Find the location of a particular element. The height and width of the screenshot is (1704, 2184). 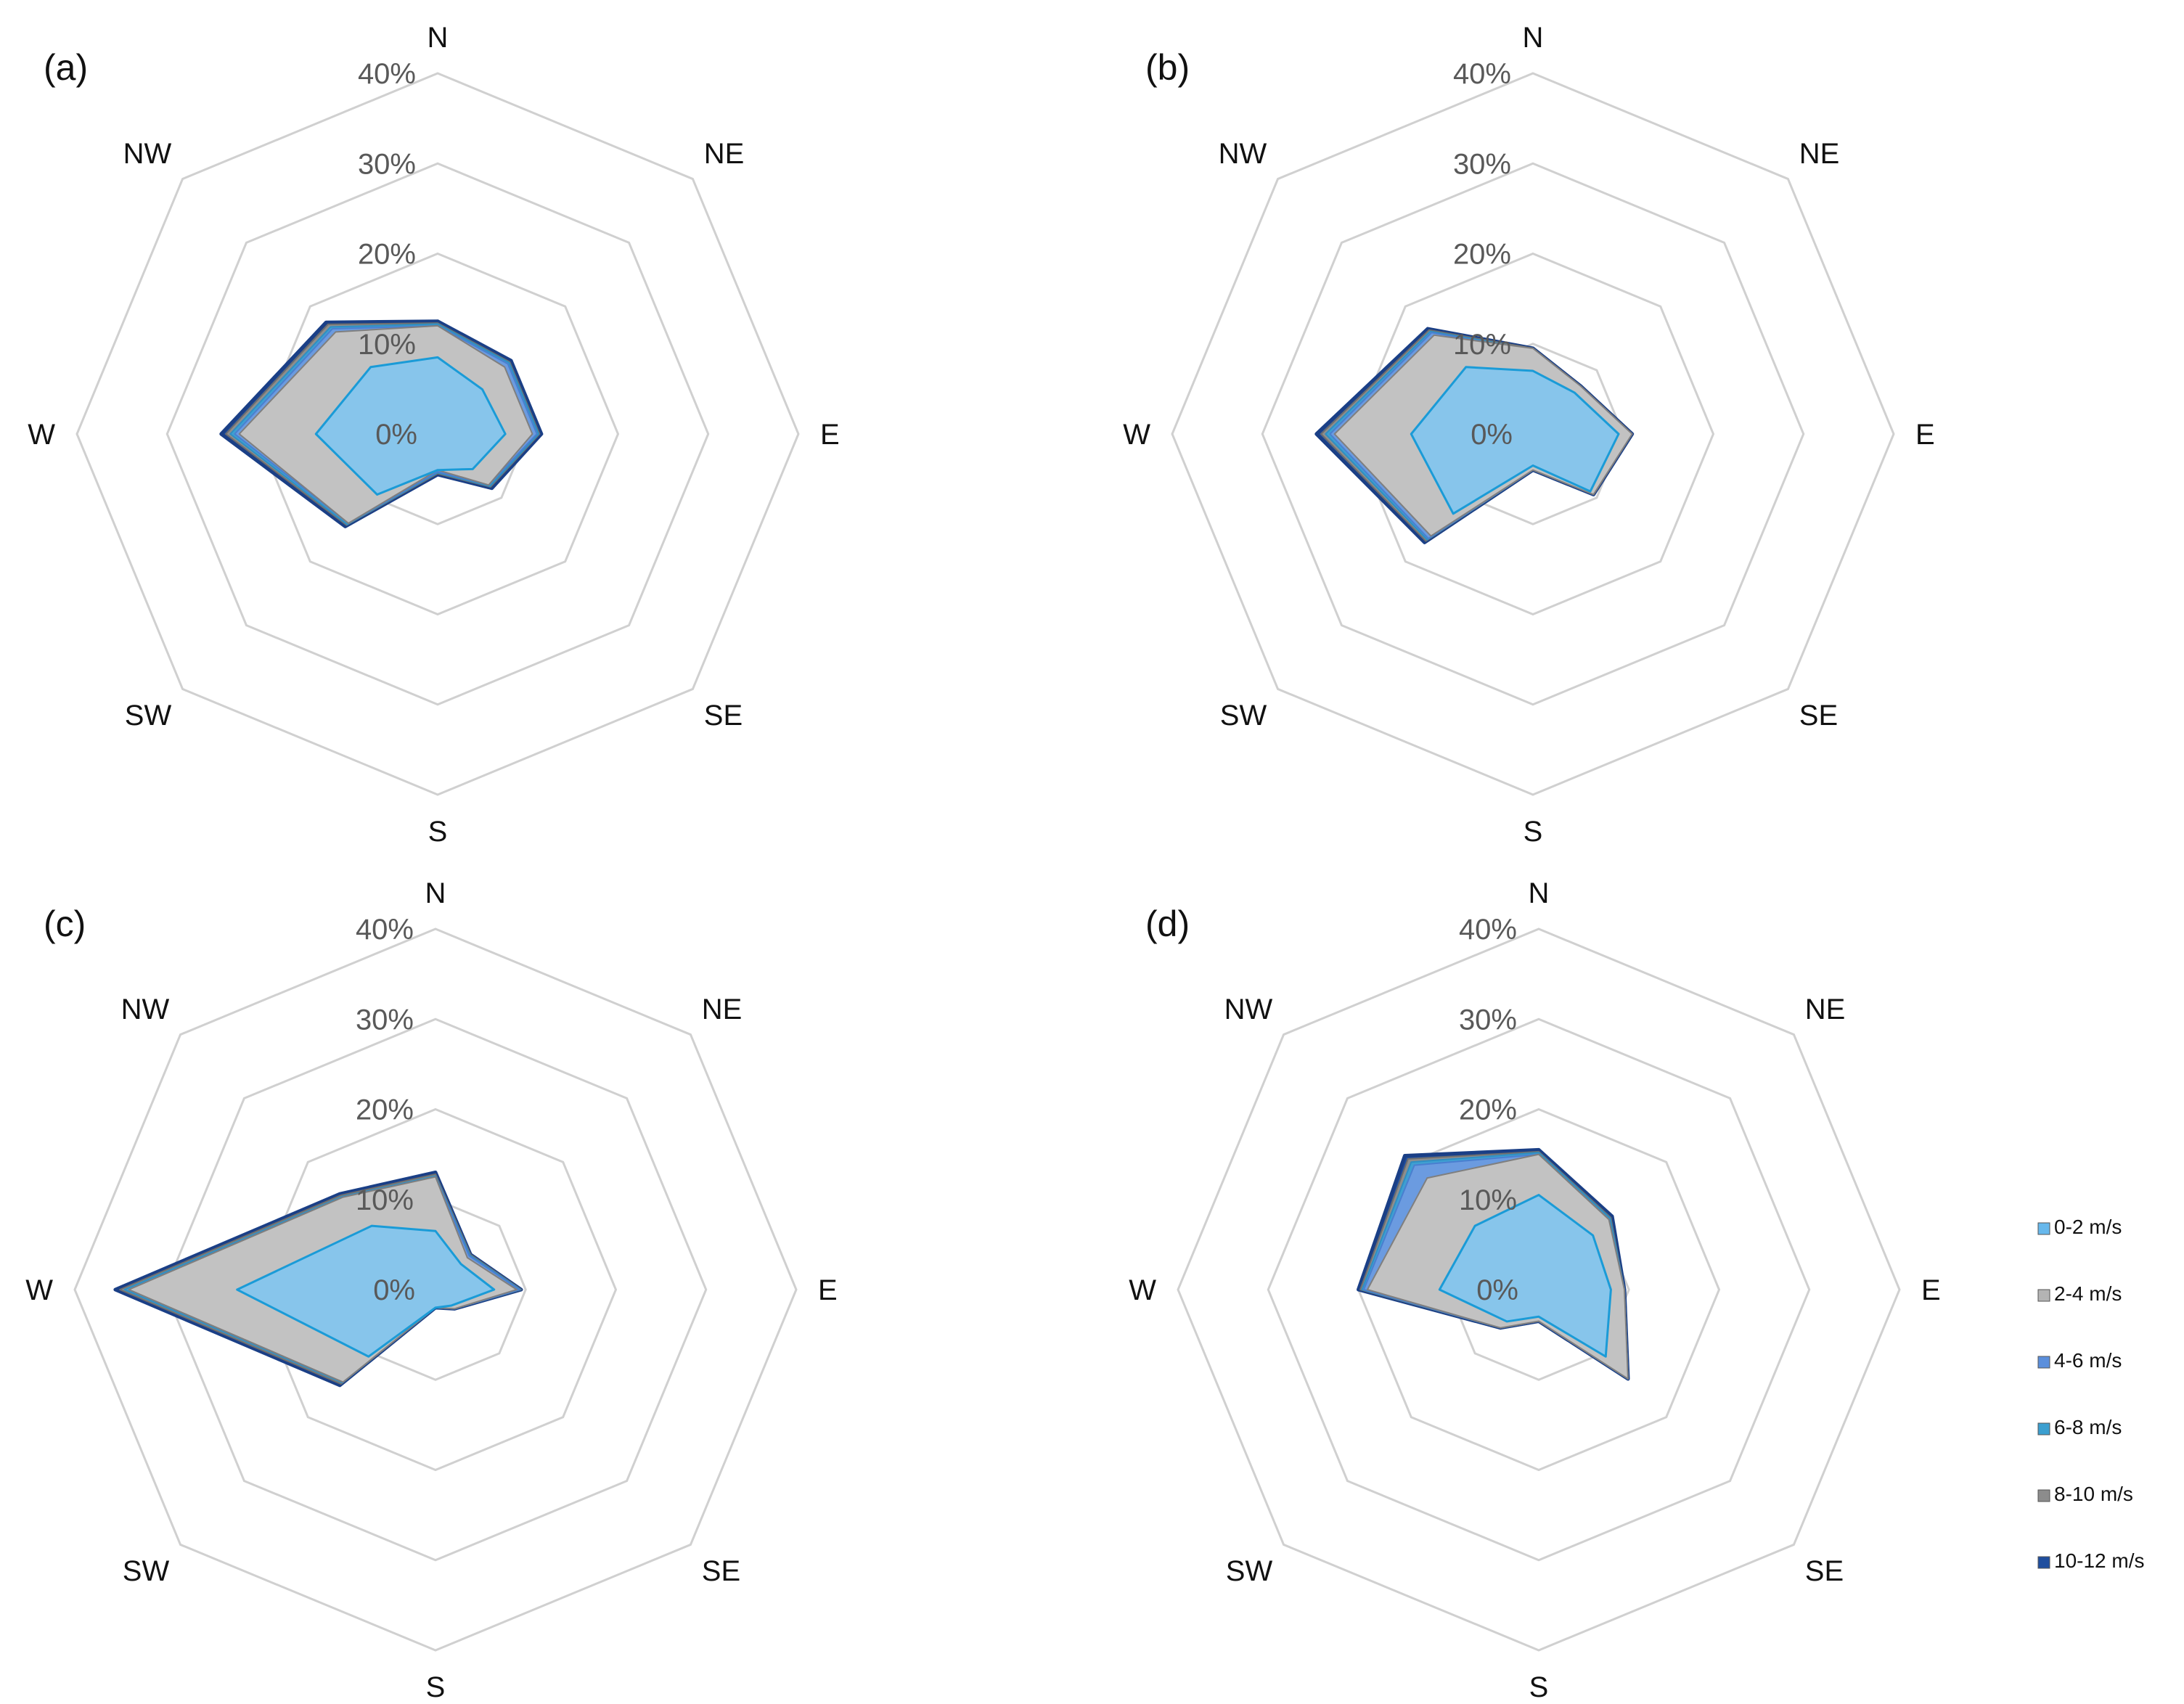

legend-item: 8-10 m/s is located at coordinates (2085, 1494).